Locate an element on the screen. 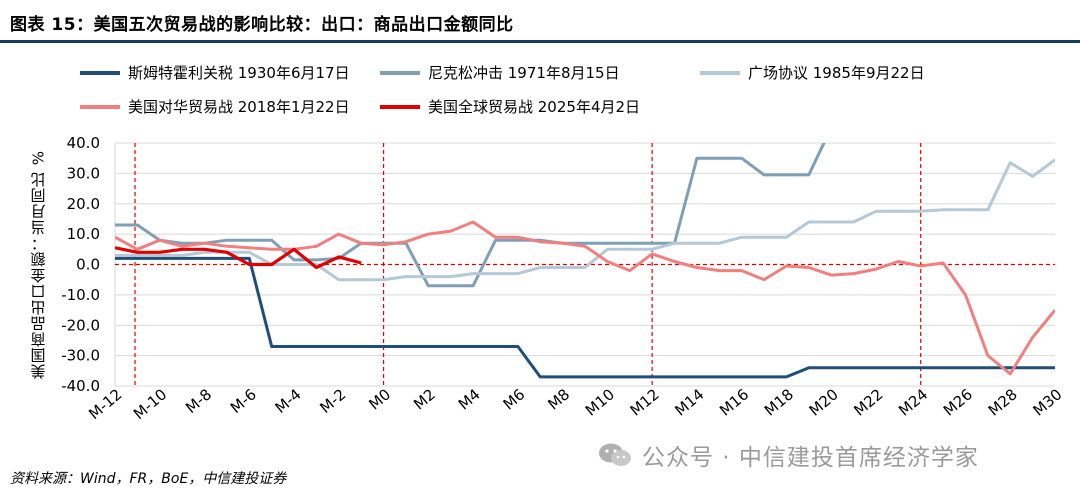 The height and width of the screenshot is (495, 1080). x-tick-label: M10 is located at coordinates (600, 402).